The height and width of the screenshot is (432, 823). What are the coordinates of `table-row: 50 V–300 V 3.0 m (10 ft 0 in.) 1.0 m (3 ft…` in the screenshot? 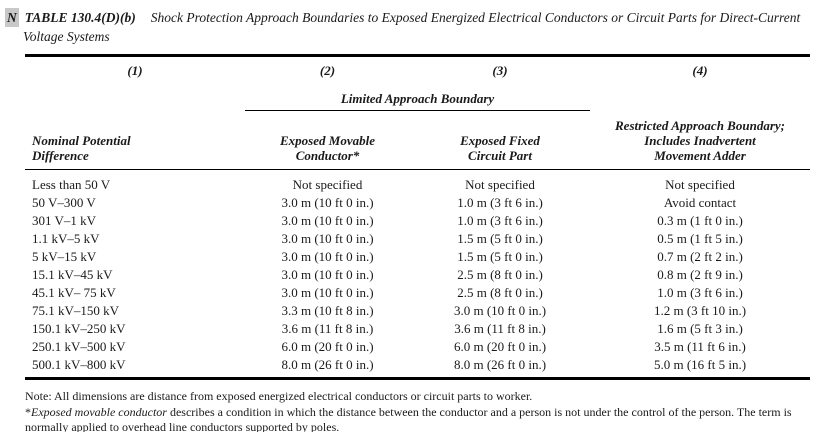 It's located at (417, 203).